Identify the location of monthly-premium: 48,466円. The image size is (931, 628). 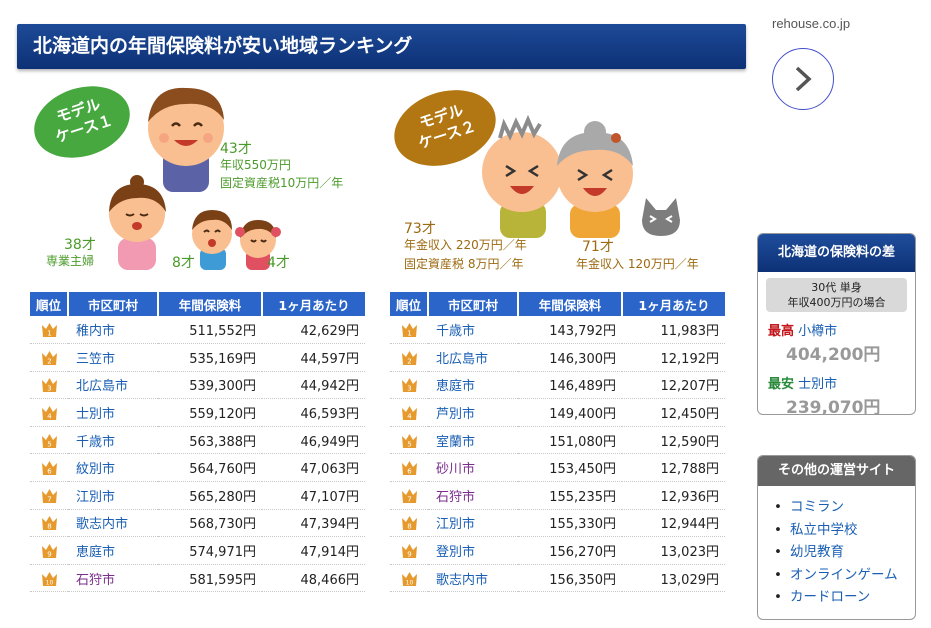
(313, 578).